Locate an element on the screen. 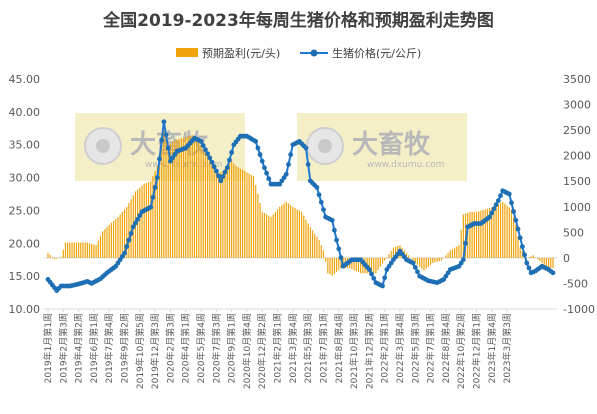 Image resolution: width=597 pixels, height=414 pixels. x-tick-label: 2019年1月第1周 is located at coordinates (48, 348).